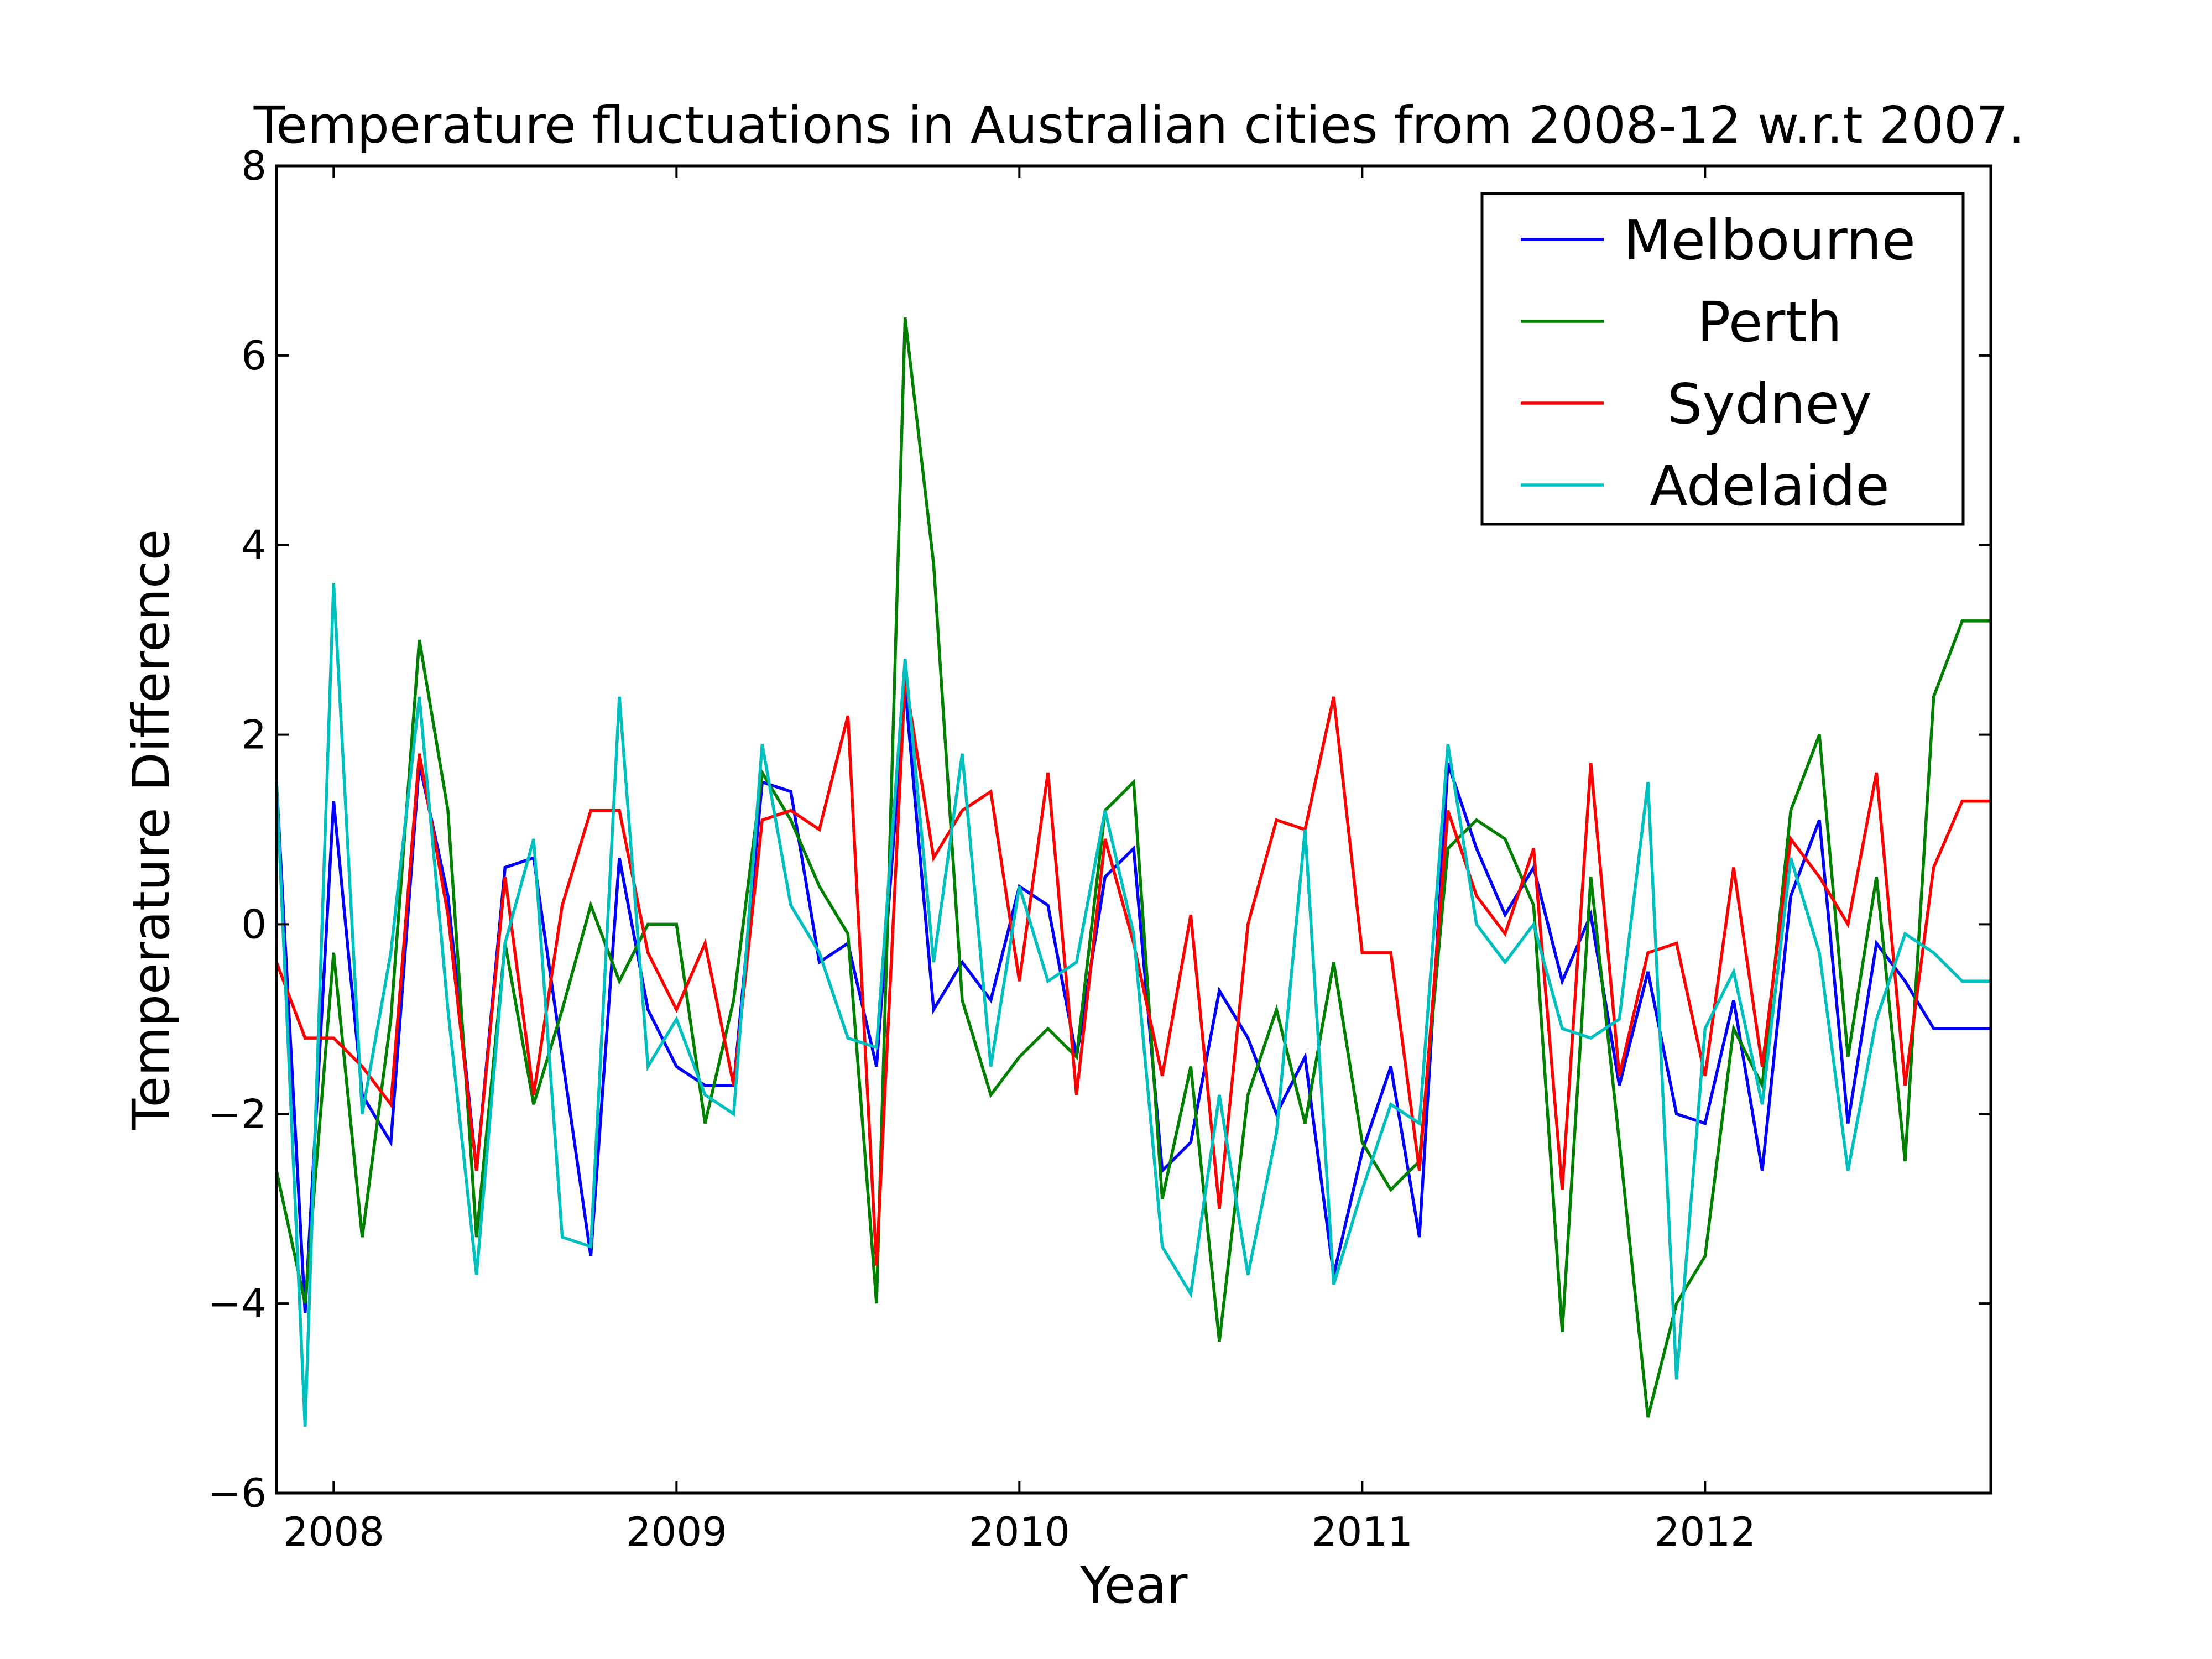  I want to click on legend: Melbourne Perth Sydney Adelaide, so click(1723, 359).